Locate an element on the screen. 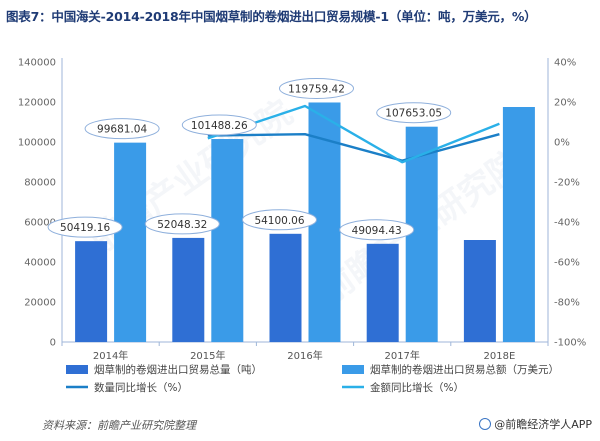  y-tick-label: 80000 is located at coordinates (40, 183).